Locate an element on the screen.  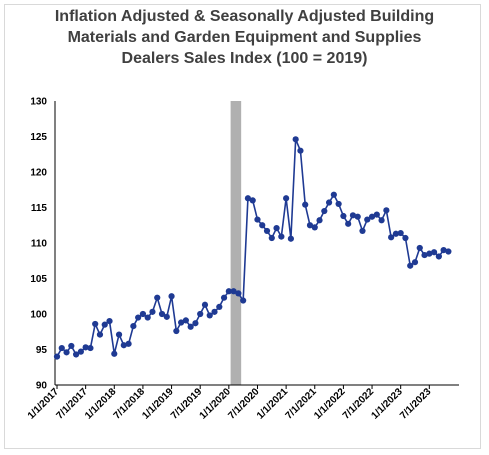
chart-title-line-3: Dealers Sales Index (100 = 2019) is located at coordinates (244, 58).